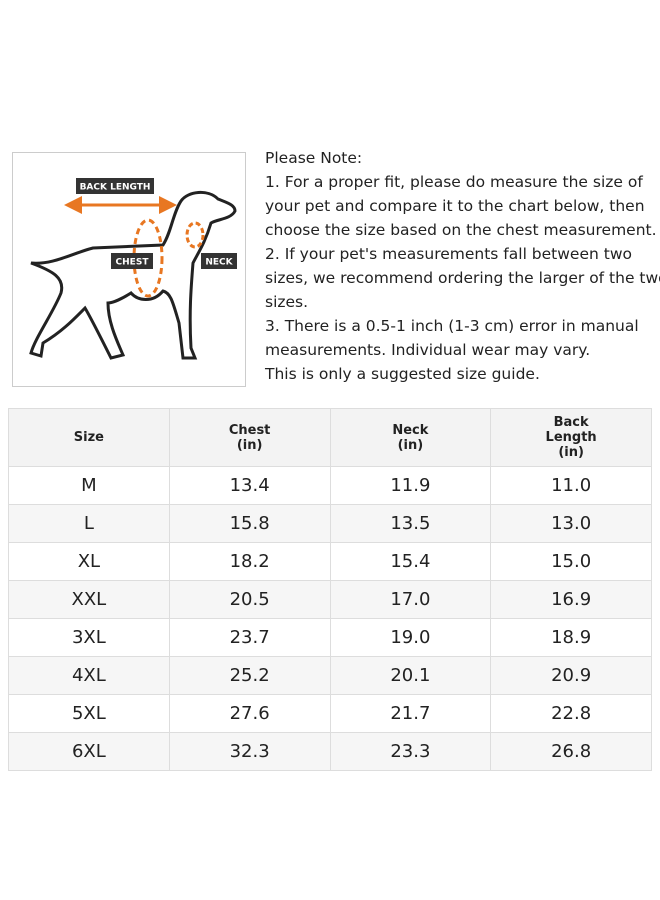 Image resolution: width=660 pixels, height=900 pixels. What do you see at coordinates (115, 188) in the screenshot?
I see `diagram-label: BACK LENGTH` at bounding box center [115, 188].